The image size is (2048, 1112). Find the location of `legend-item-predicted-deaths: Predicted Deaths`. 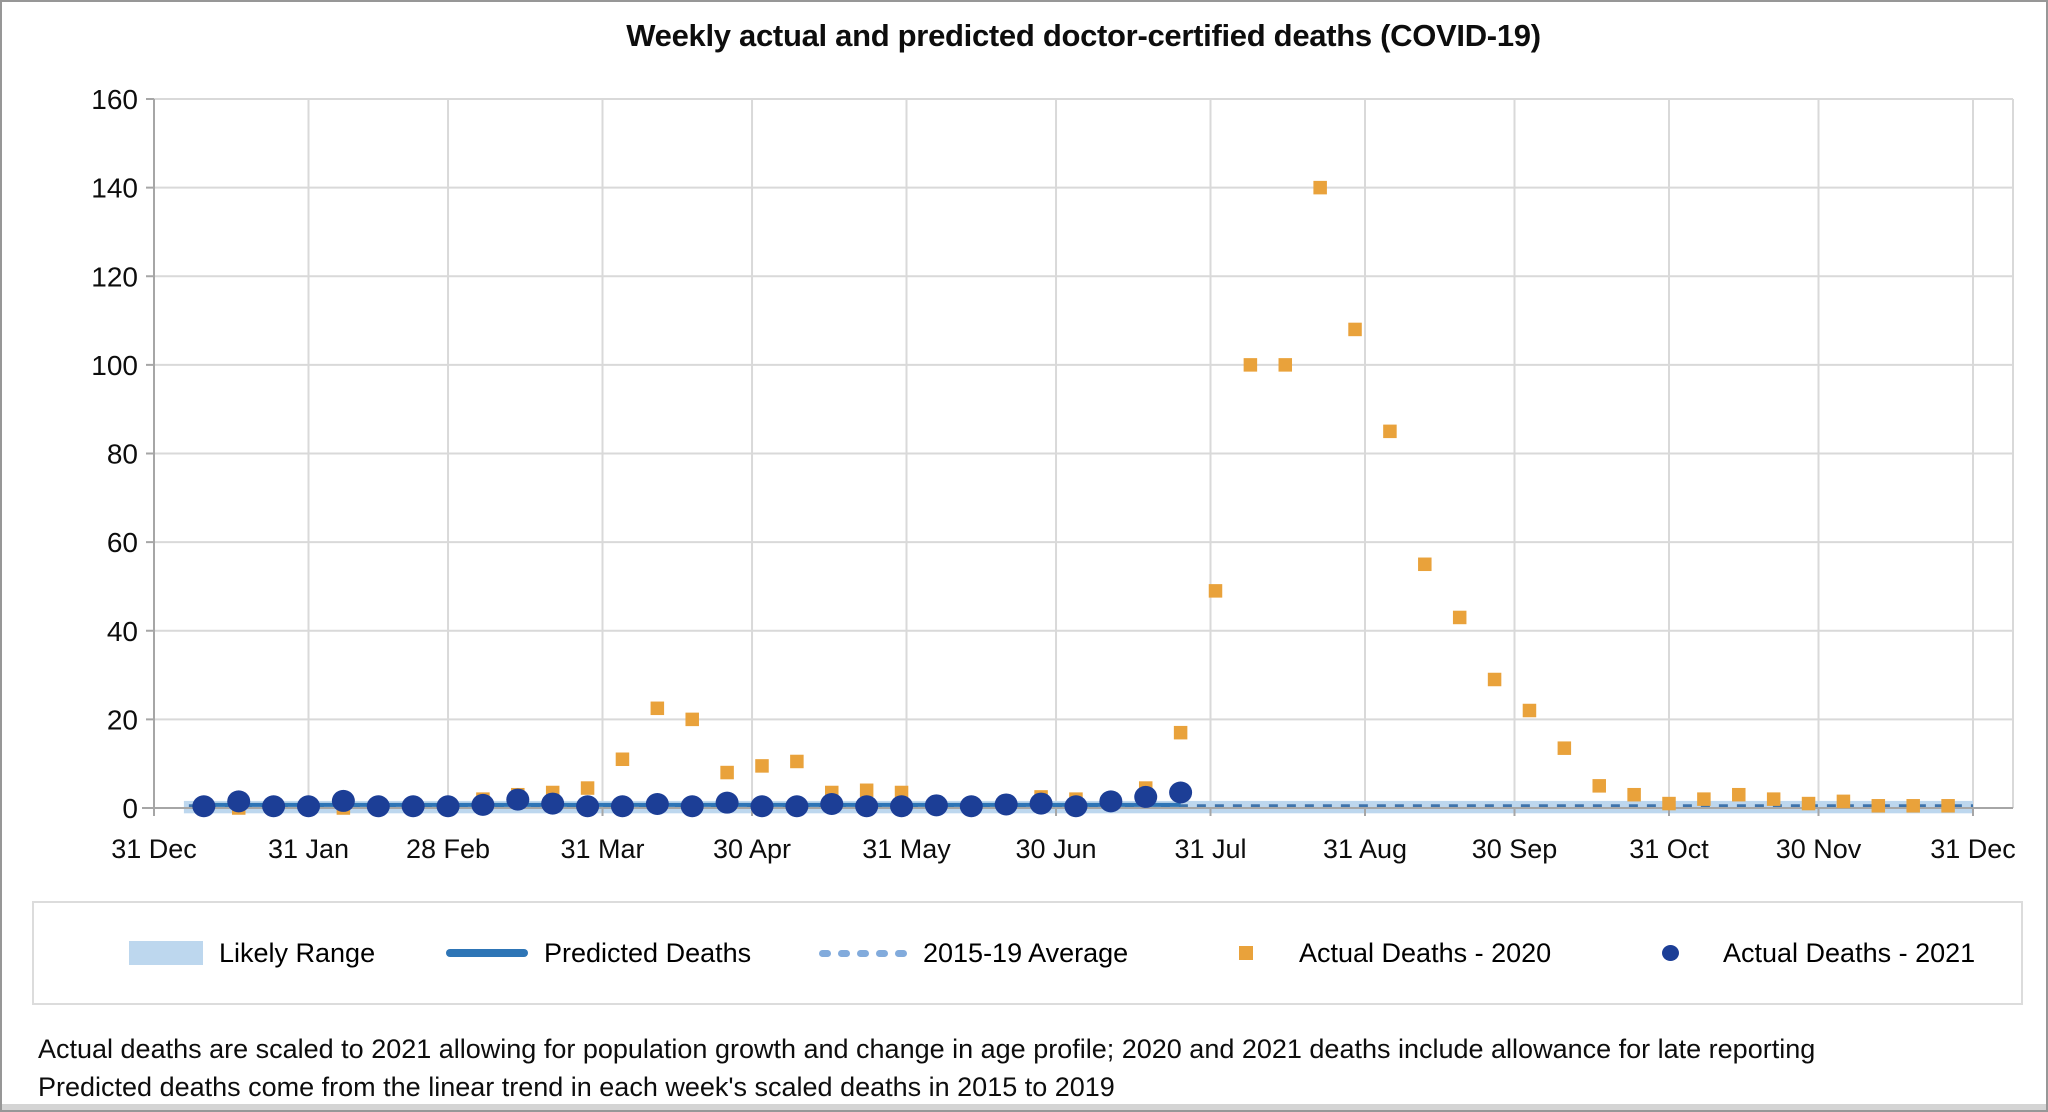

legend-item-predicted-deaths: Predicted Deaths is located at coordinates (598, 953).